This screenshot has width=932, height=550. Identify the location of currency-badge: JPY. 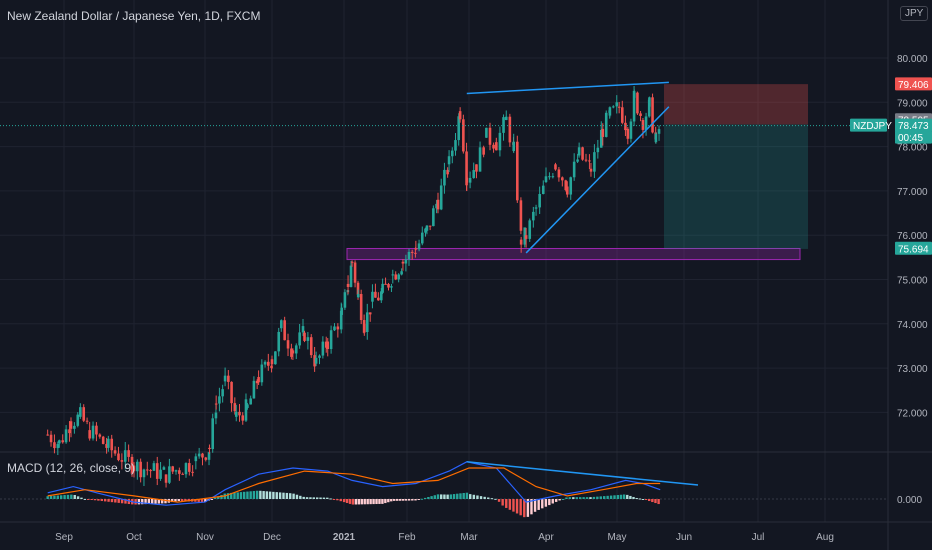
(914, 13).